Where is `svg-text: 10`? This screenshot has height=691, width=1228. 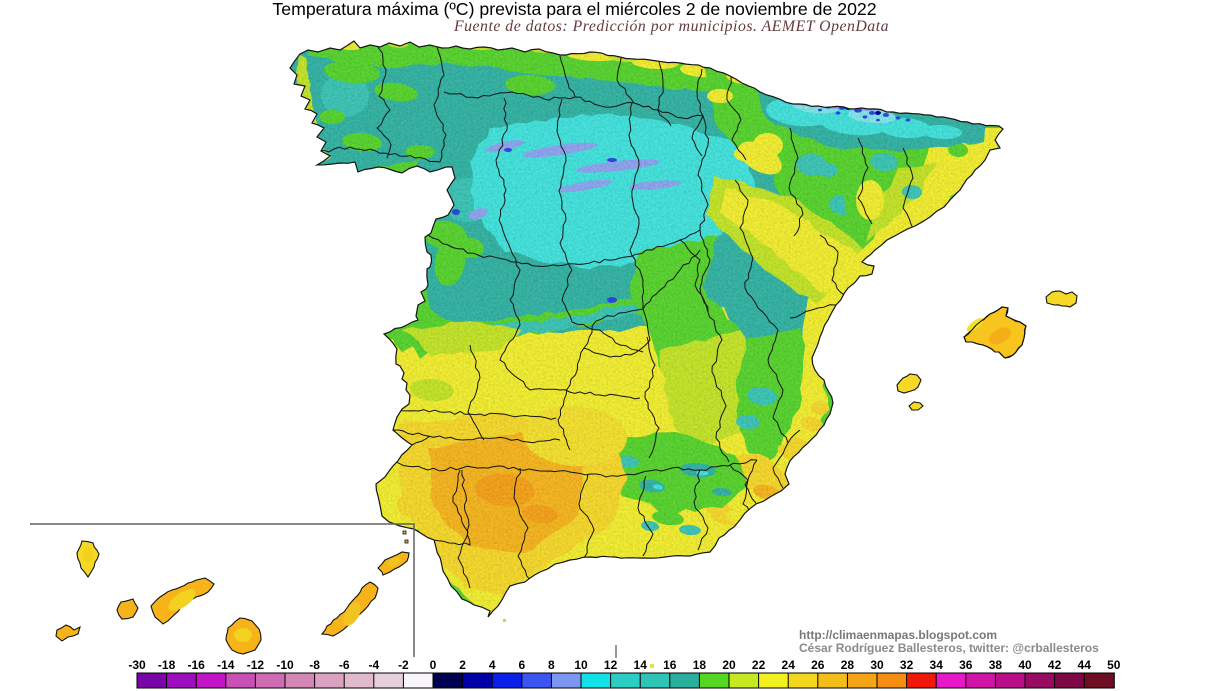 svg-text: 10 is located at coordinates (581, 665).